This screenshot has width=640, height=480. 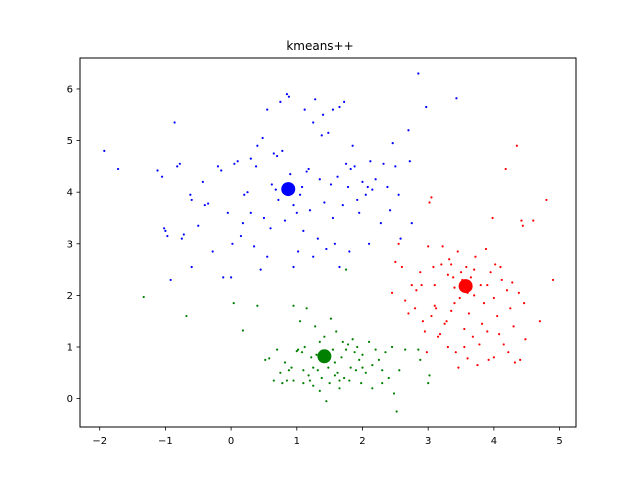 I want to click on x-tick-label: 0, so click(x=231, y=441).